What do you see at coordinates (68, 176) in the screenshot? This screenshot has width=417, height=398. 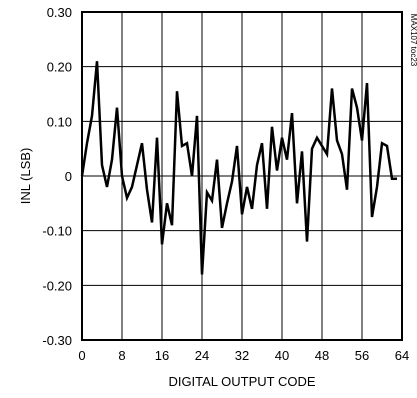 I see `y-tick-label: 0` at bounding box center [68, 176].